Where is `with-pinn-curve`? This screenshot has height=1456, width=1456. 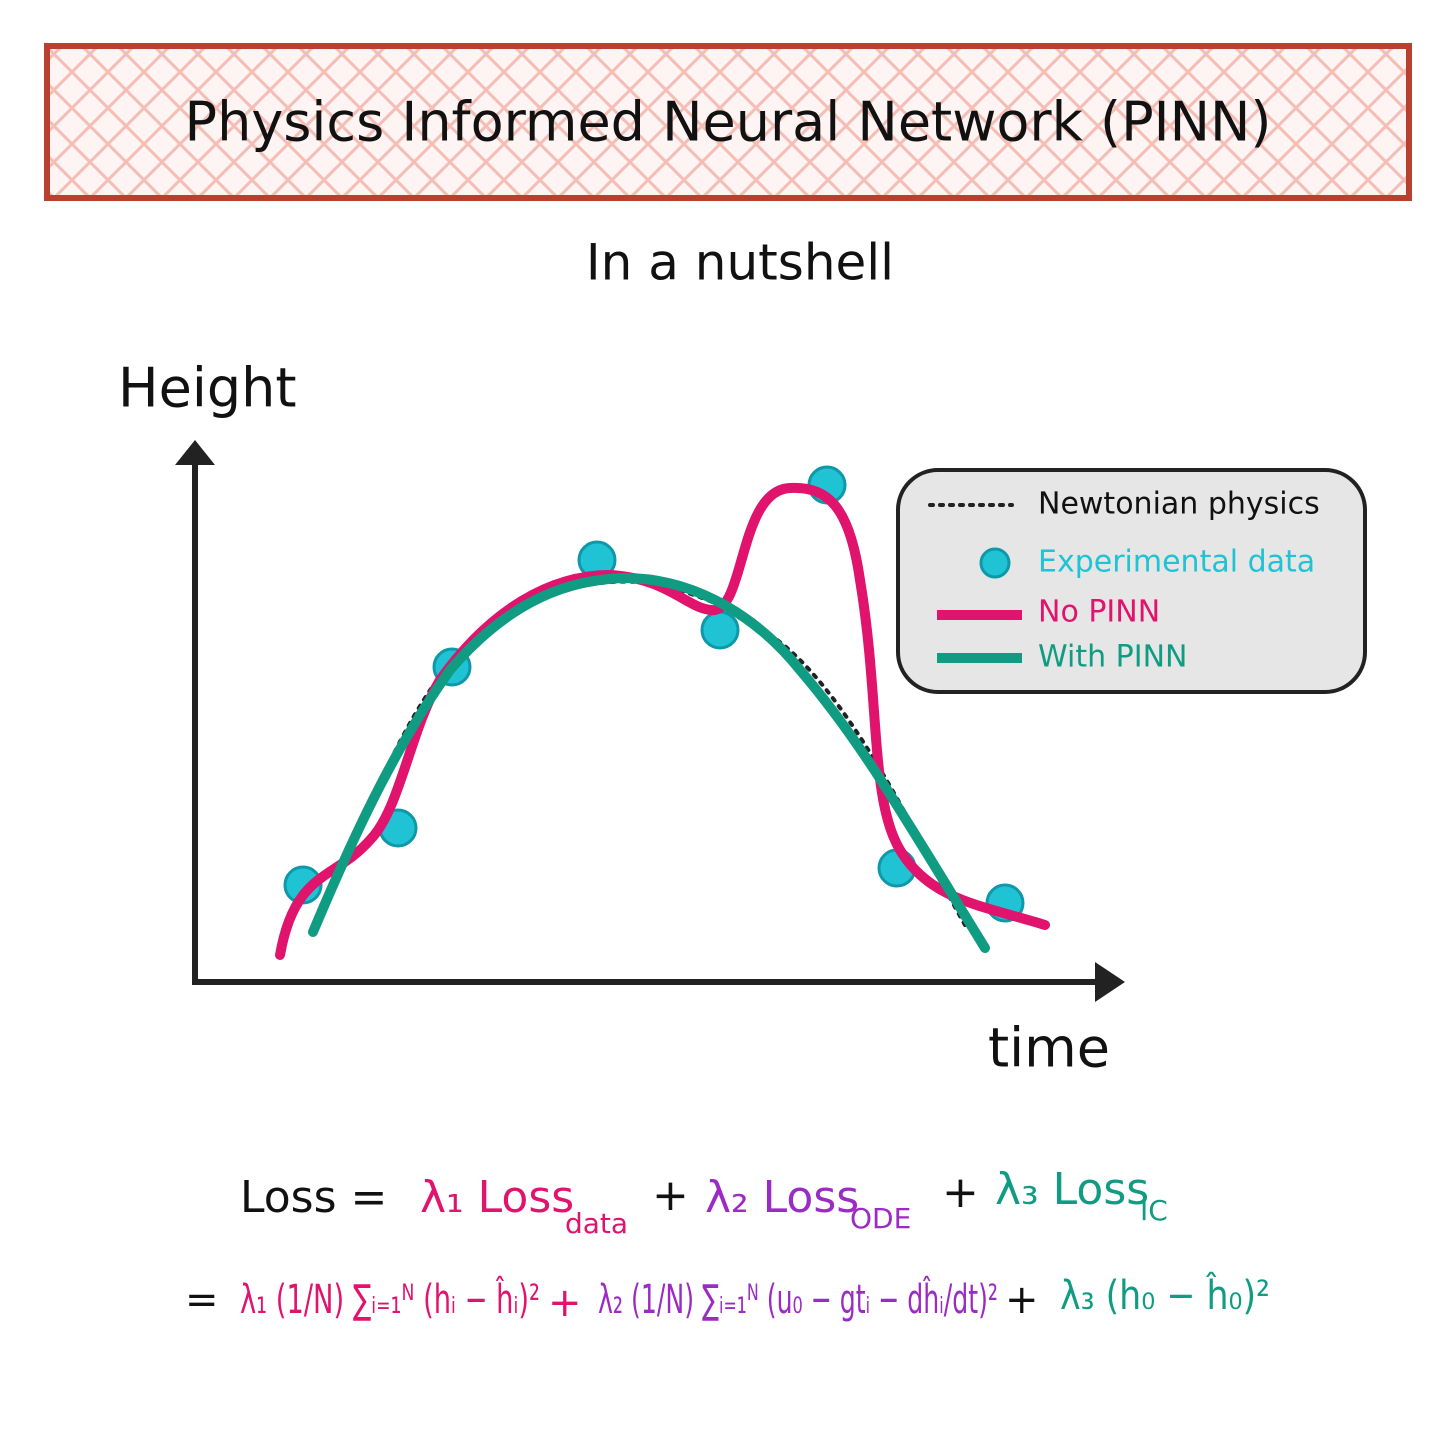 with-pinn-curve is located at coordinates (649, 762).